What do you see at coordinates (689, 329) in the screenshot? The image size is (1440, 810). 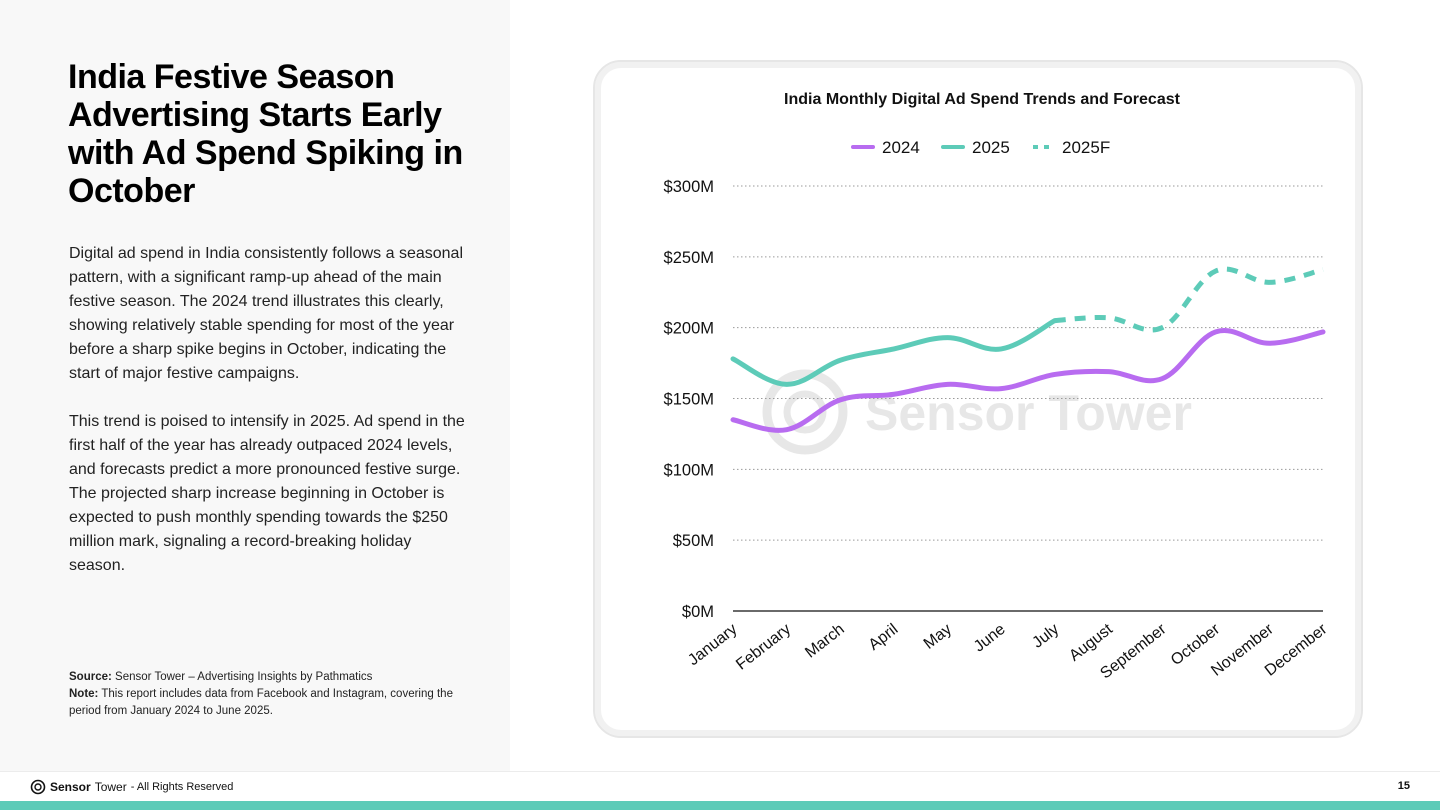 I see `y-tick-label: $200M` at bounding box center [689, 329].